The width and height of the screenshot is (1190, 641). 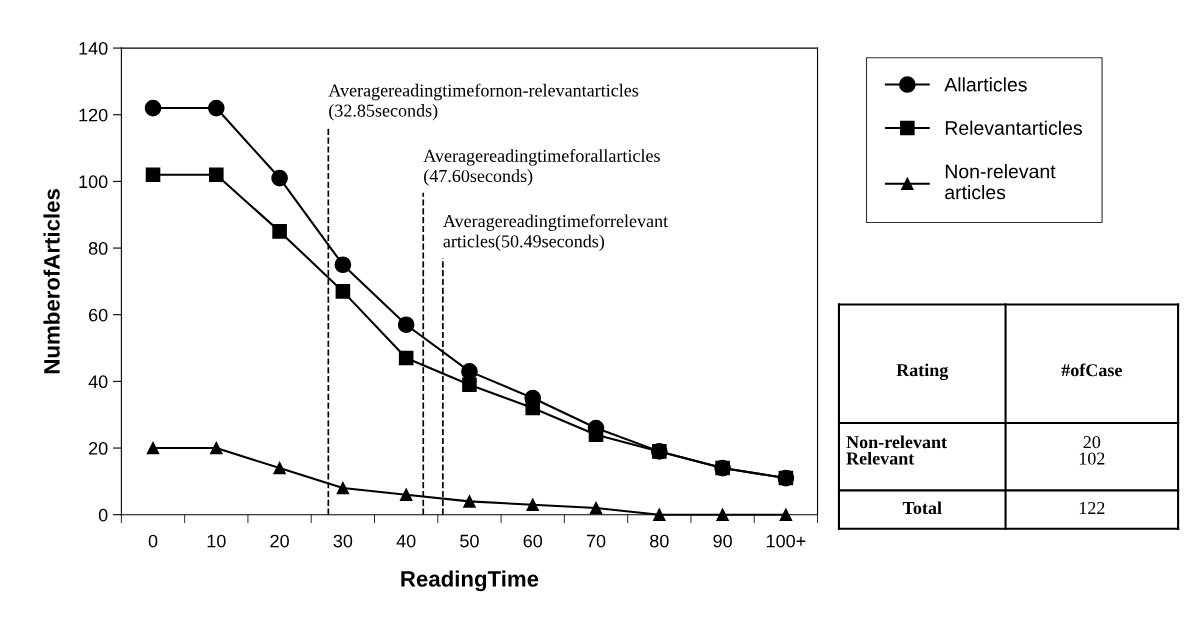 I want to click on x-tick-label: 10, so click(x=216, y=541).